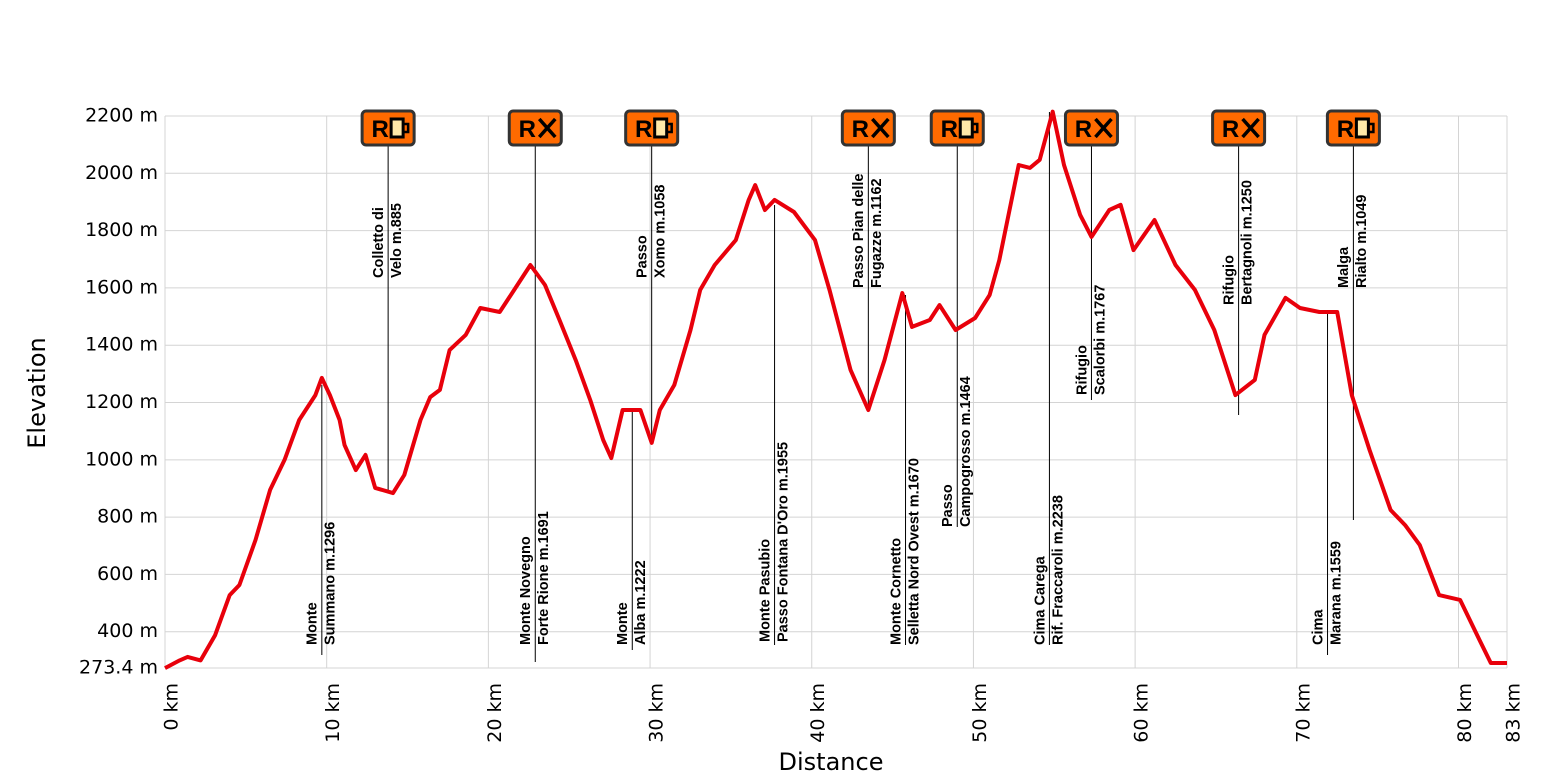 This screenshot has height=778, width=1556. I want to click on y-tick-label: 2000 m, so click(121, 173).